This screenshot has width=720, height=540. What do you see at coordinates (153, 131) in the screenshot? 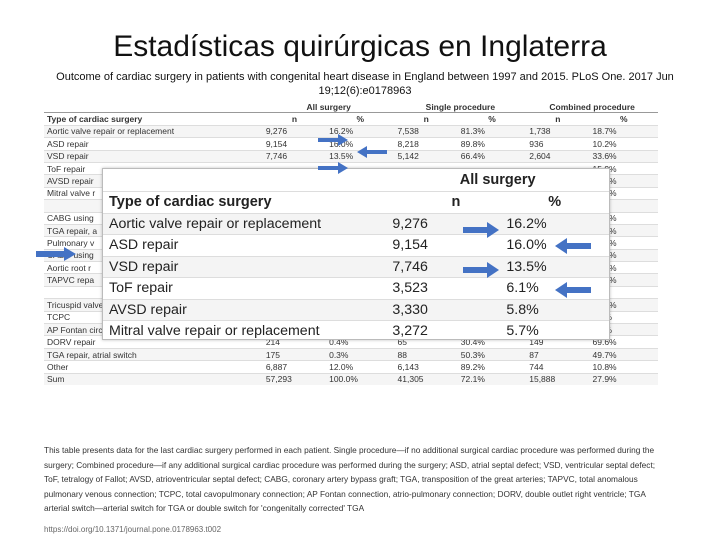
I see `row-label: Aortic valve repair or replacement` at bounding box center [153, 131].